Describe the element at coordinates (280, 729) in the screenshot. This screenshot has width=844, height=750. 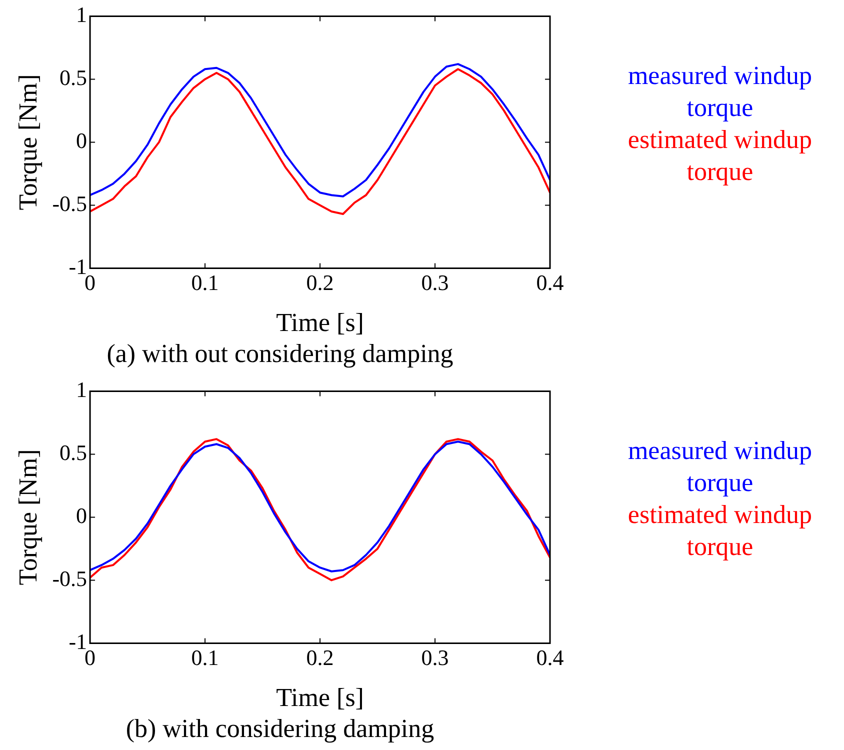
I see `text: (b) with considering damping` at that location.